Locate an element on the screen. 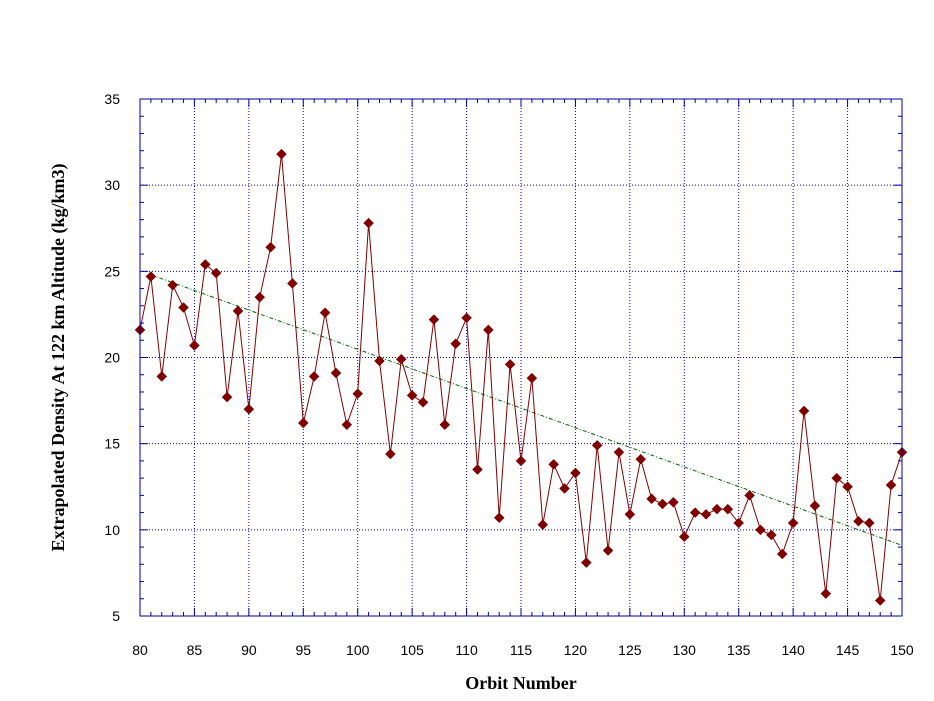  x-tick-label: 85 is located at coordinates (195, 650).